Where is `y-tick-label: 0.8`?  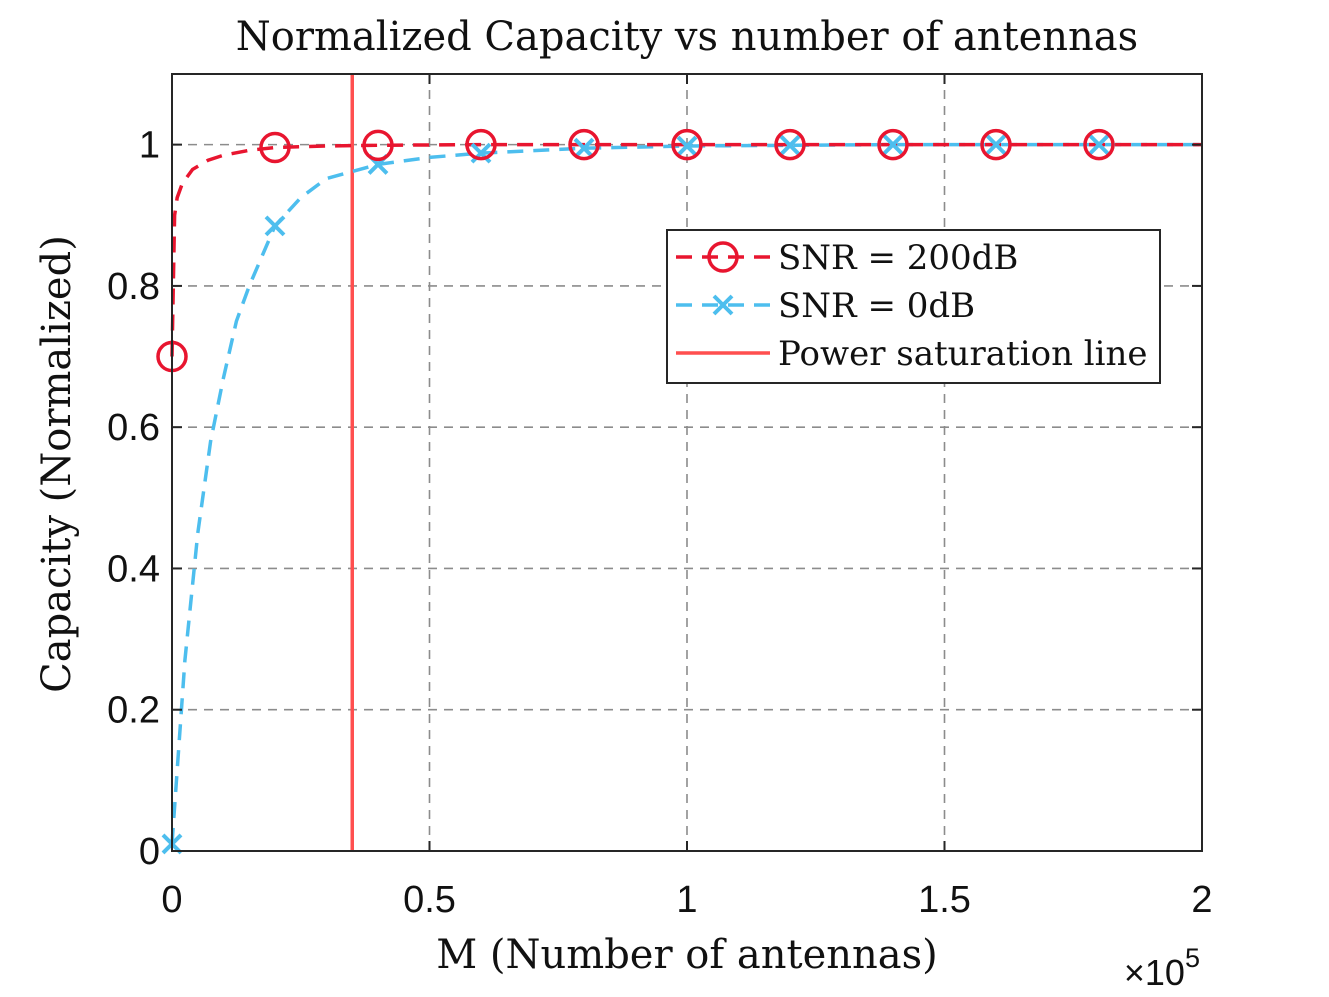 y-tick-label: 0.8 is located at coordinates (133, 287).